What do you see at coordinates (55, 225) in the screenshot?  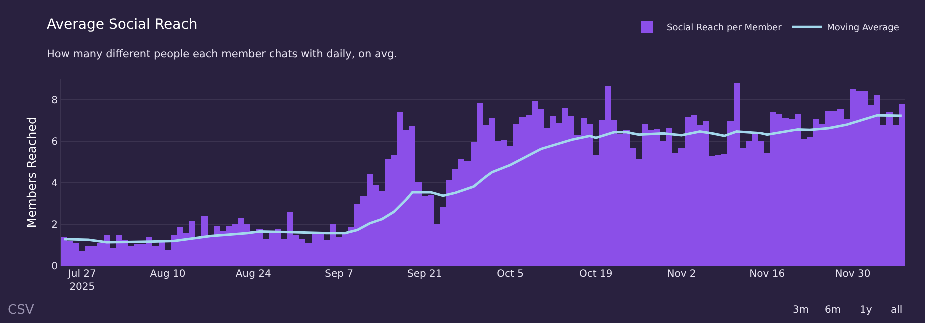 I see `y-tick-label: 2` at bounding box center [55, 225].